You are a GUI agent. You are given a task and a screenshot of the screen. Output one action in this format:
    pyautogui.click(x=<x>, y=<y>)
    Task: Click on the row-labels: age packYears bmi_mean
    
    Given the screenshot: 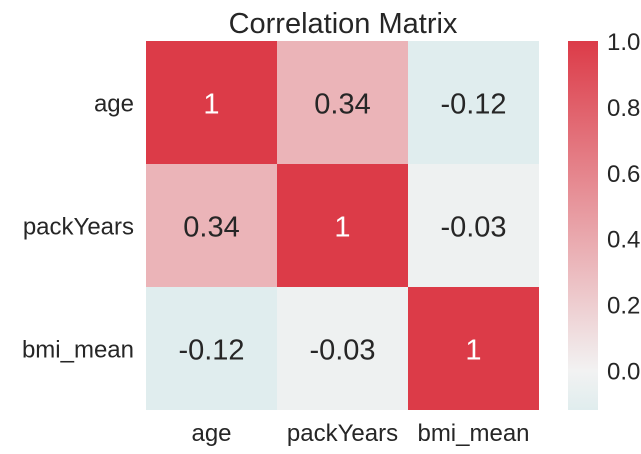 What is the action you would take?
    pyautogui.click(x=78, y=227)
    